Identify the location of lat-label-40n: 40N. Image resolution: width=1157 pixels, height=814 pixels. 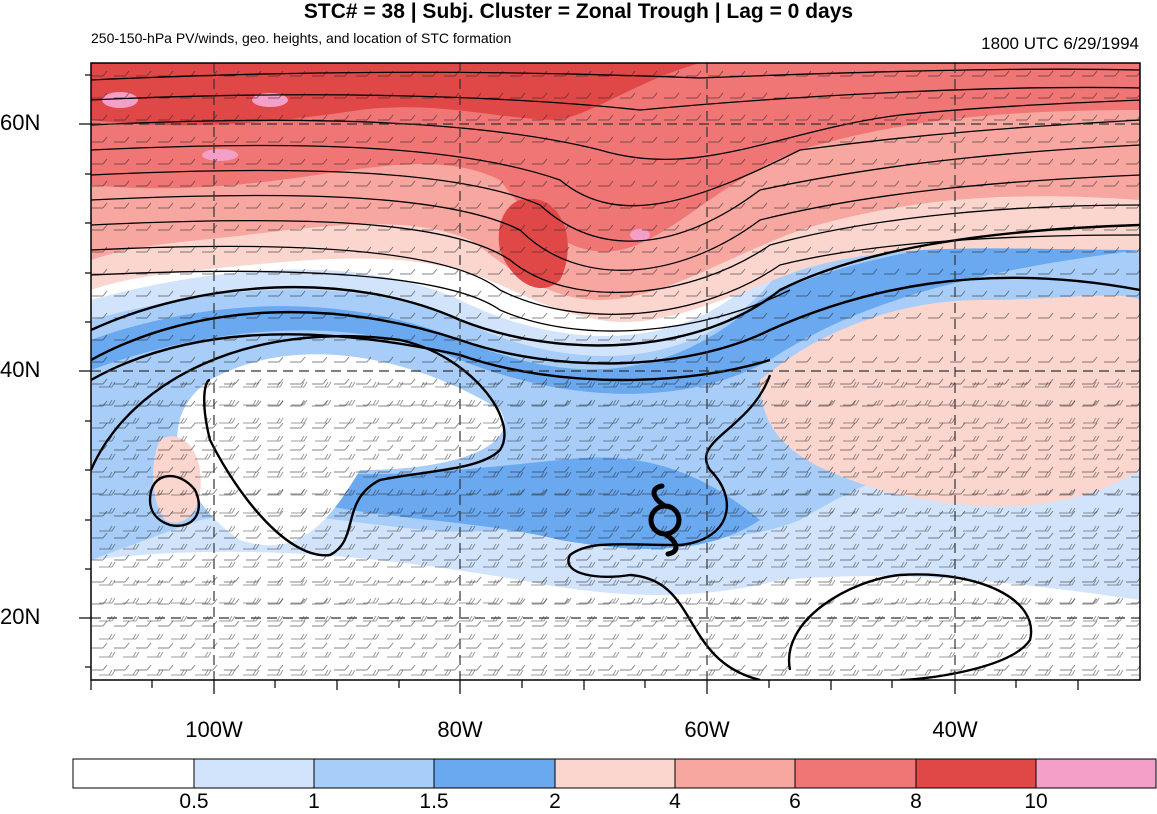
(20, 369).